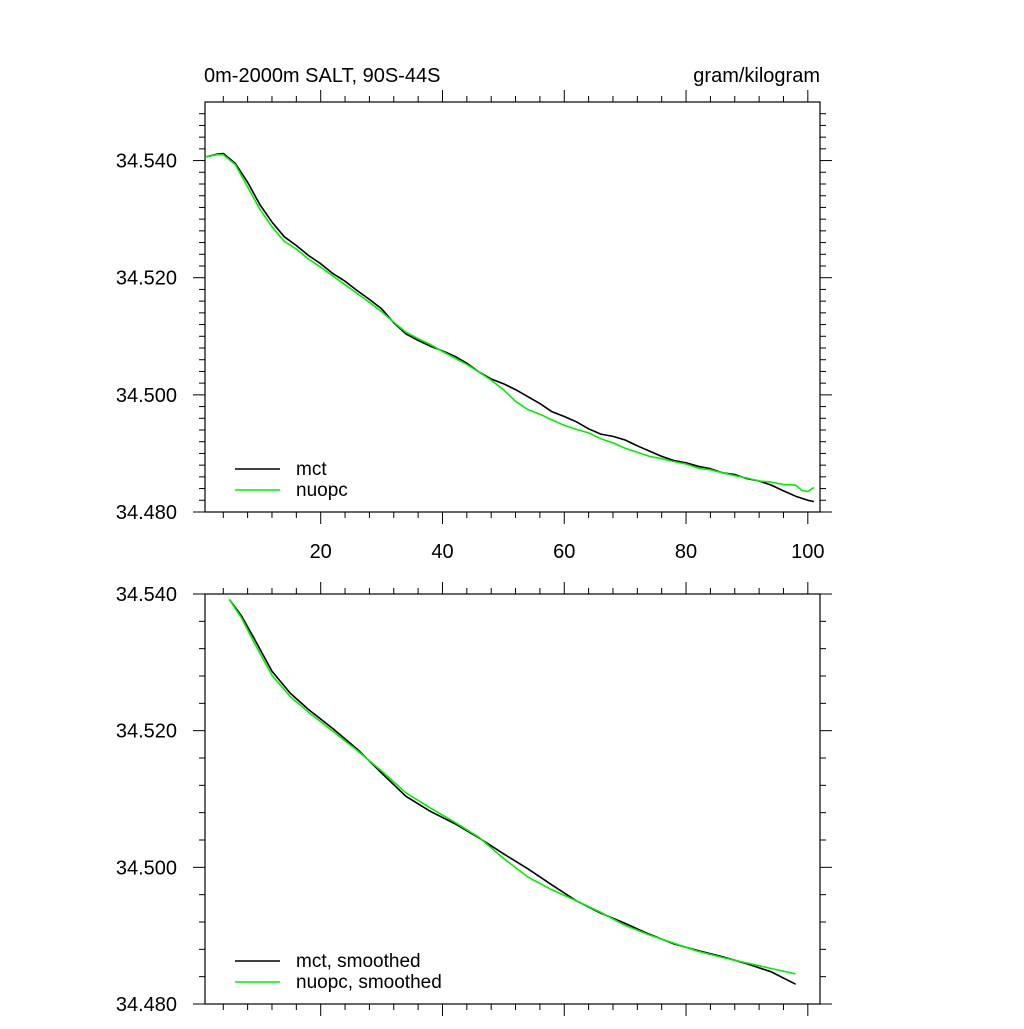 The height and width of the screenshot is (1029, 1024). Describe the element at coordinates (807, 552) in the screenshot. I see `x-tick-label: 100` at that location.